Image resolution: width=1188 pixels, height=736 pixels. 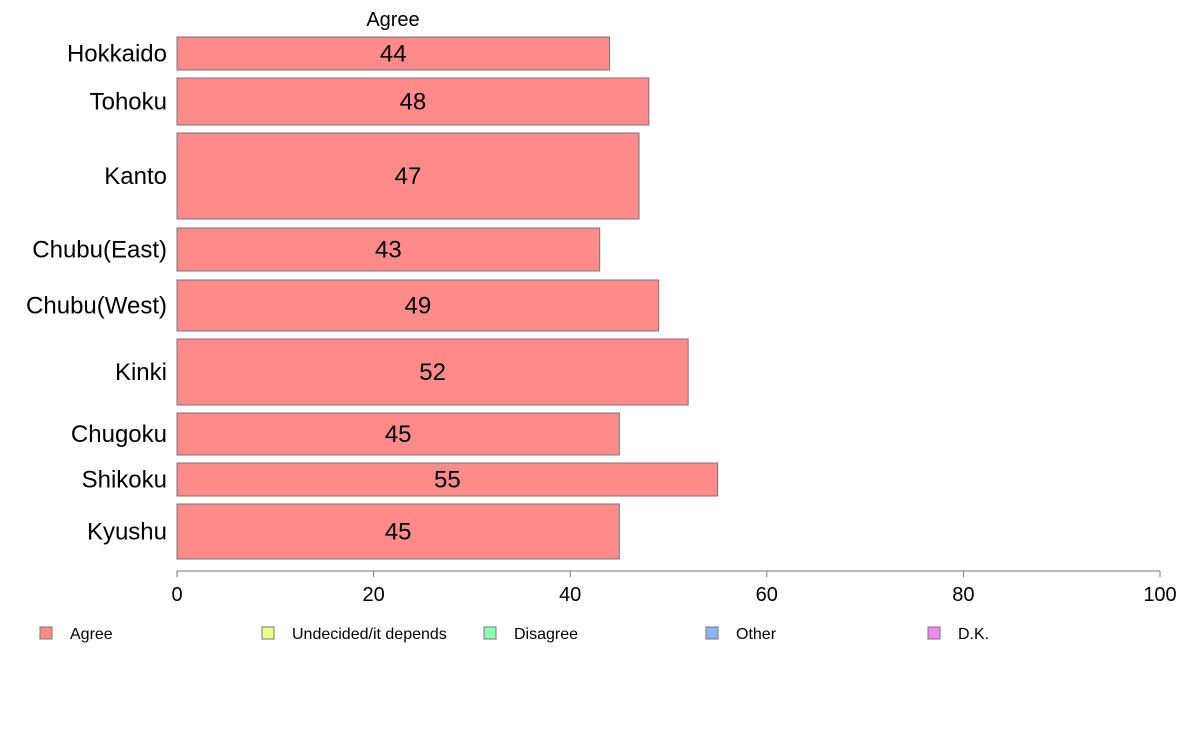 I want to click on data-label: 55, so click(x=447, y=480).